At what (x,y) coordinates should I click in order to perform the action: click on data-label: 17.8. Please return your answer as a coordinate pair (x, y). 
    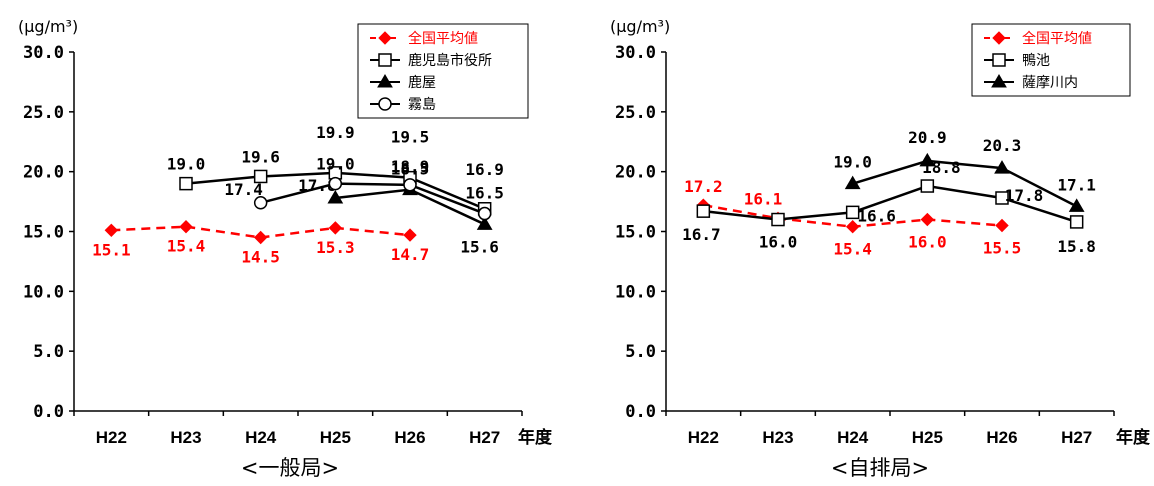
    Looking at the image, I should click on (1024, 195).